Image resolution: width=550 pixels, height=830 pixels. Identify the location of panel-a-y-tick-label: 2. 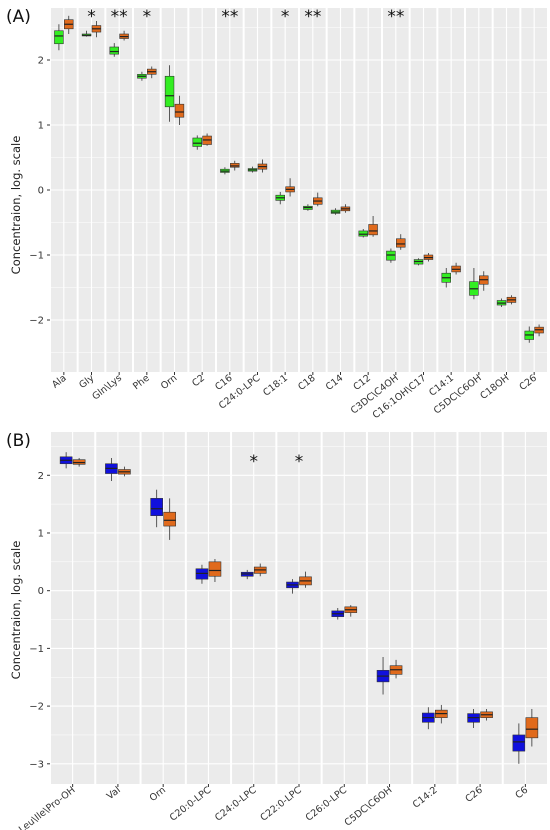
(41, 61).